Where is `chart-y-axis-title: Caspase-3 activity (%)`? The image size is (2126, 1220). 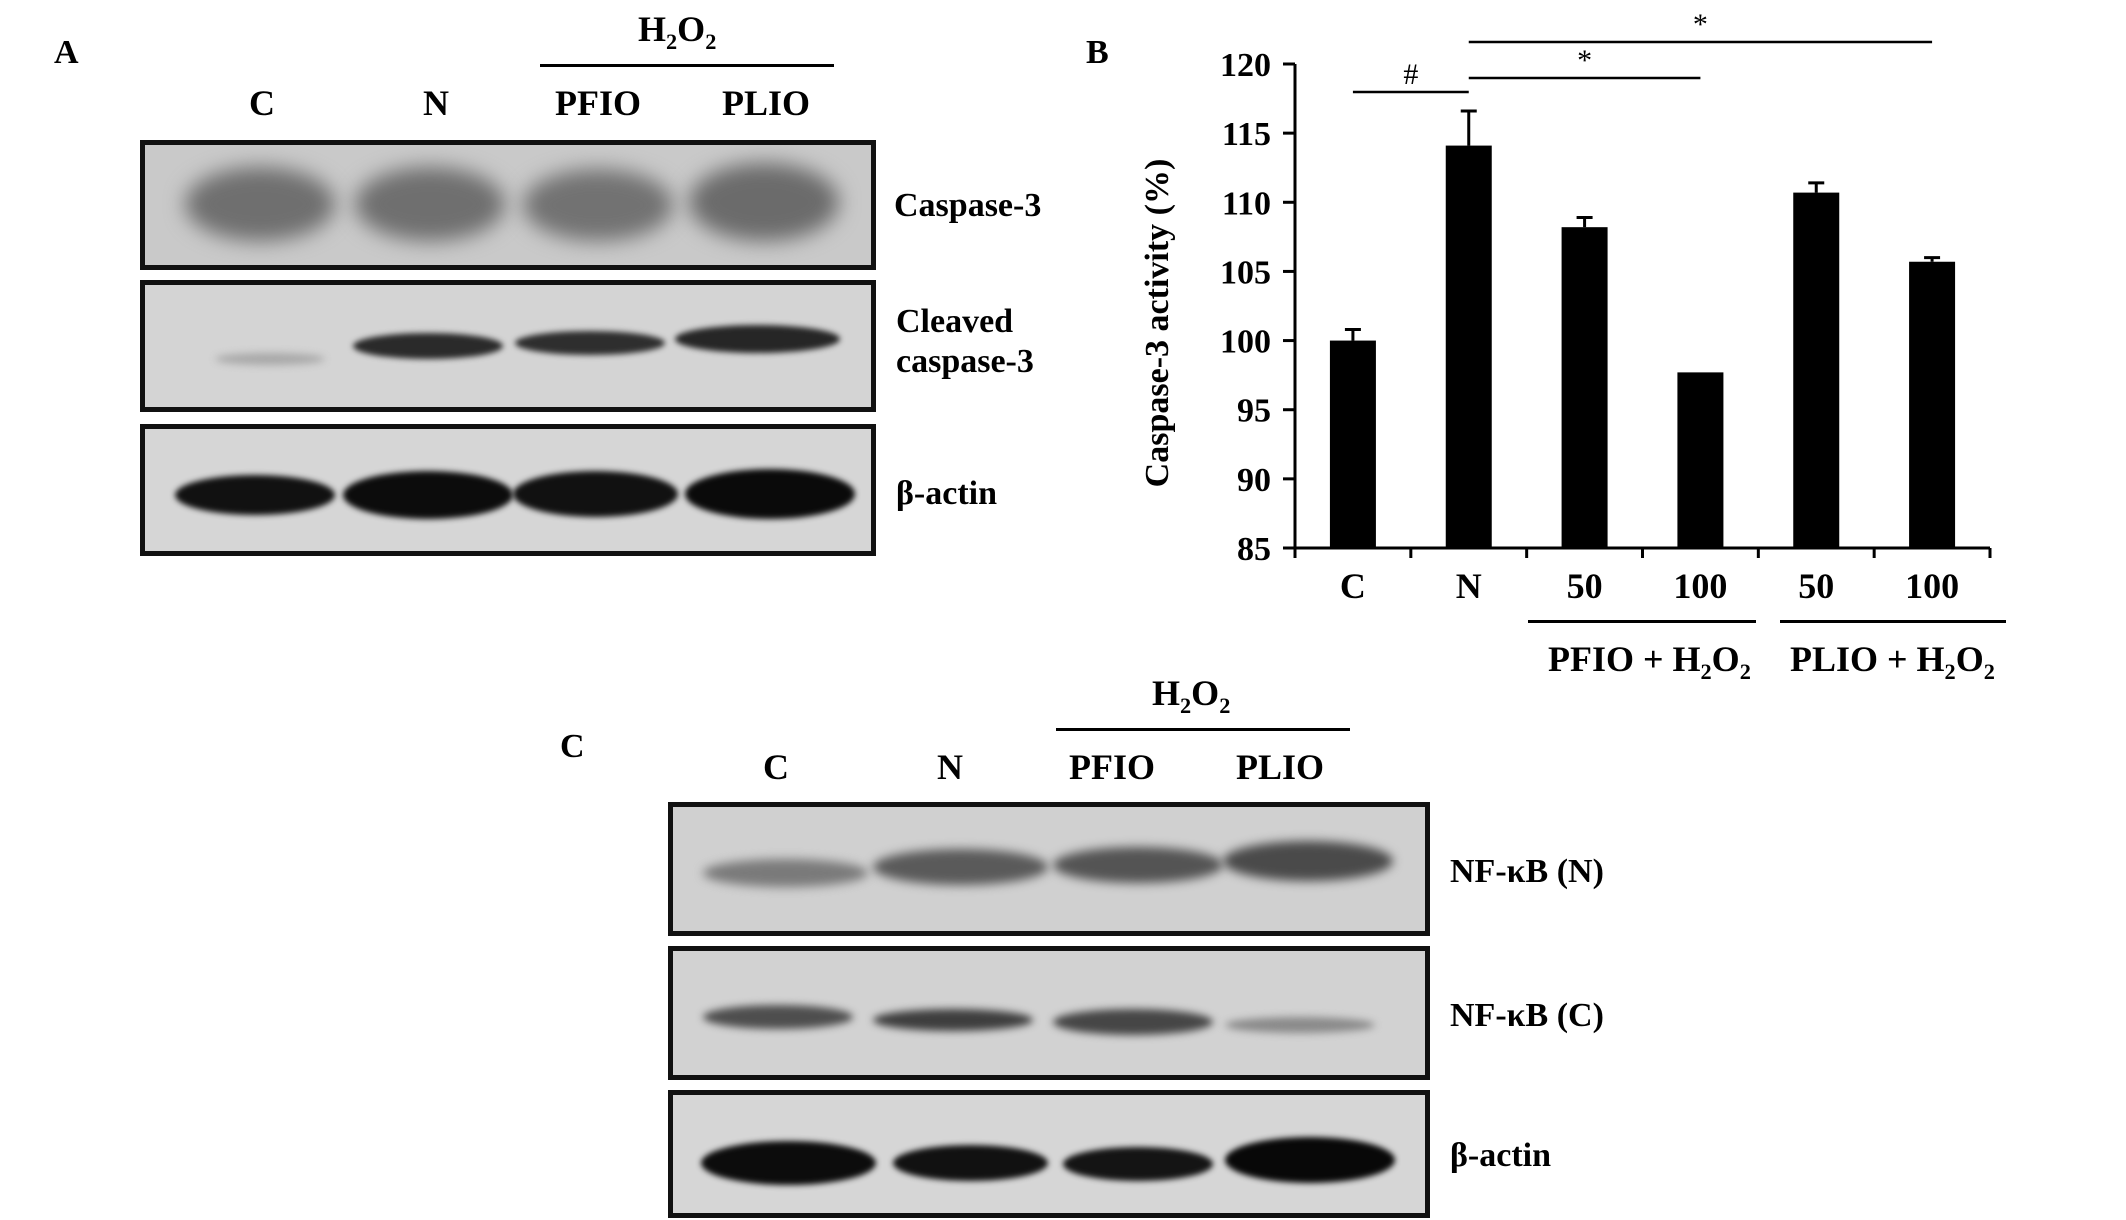
chart-y-axis-title: Caspase-3 activity (%) is located at coordinates (1157, 323).